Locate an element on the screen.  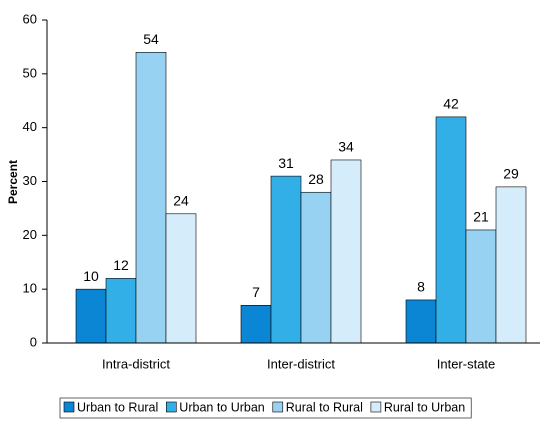
x-tick-label: Intra-district is located at coordinates (136, 363).